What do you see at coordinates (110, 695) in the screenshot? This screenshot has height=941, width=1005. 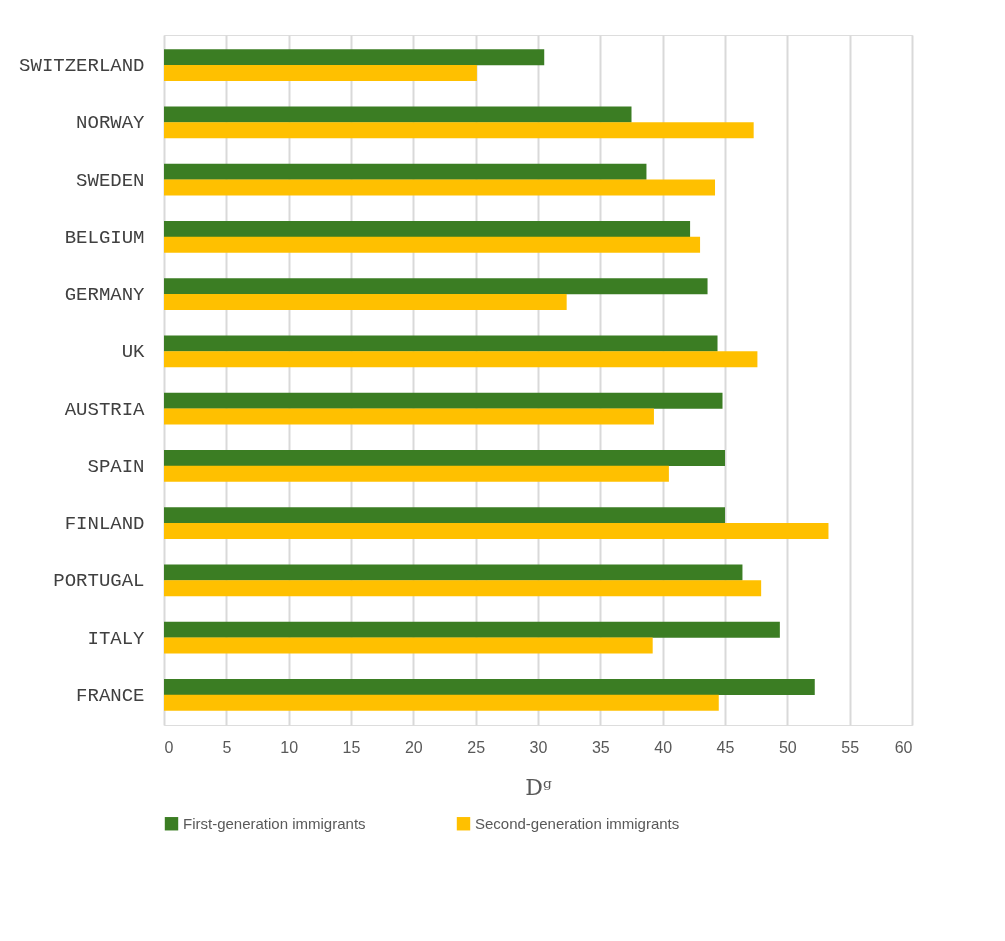 I see `y-tick-label: FRANCE` at bounding box center [110, 695].